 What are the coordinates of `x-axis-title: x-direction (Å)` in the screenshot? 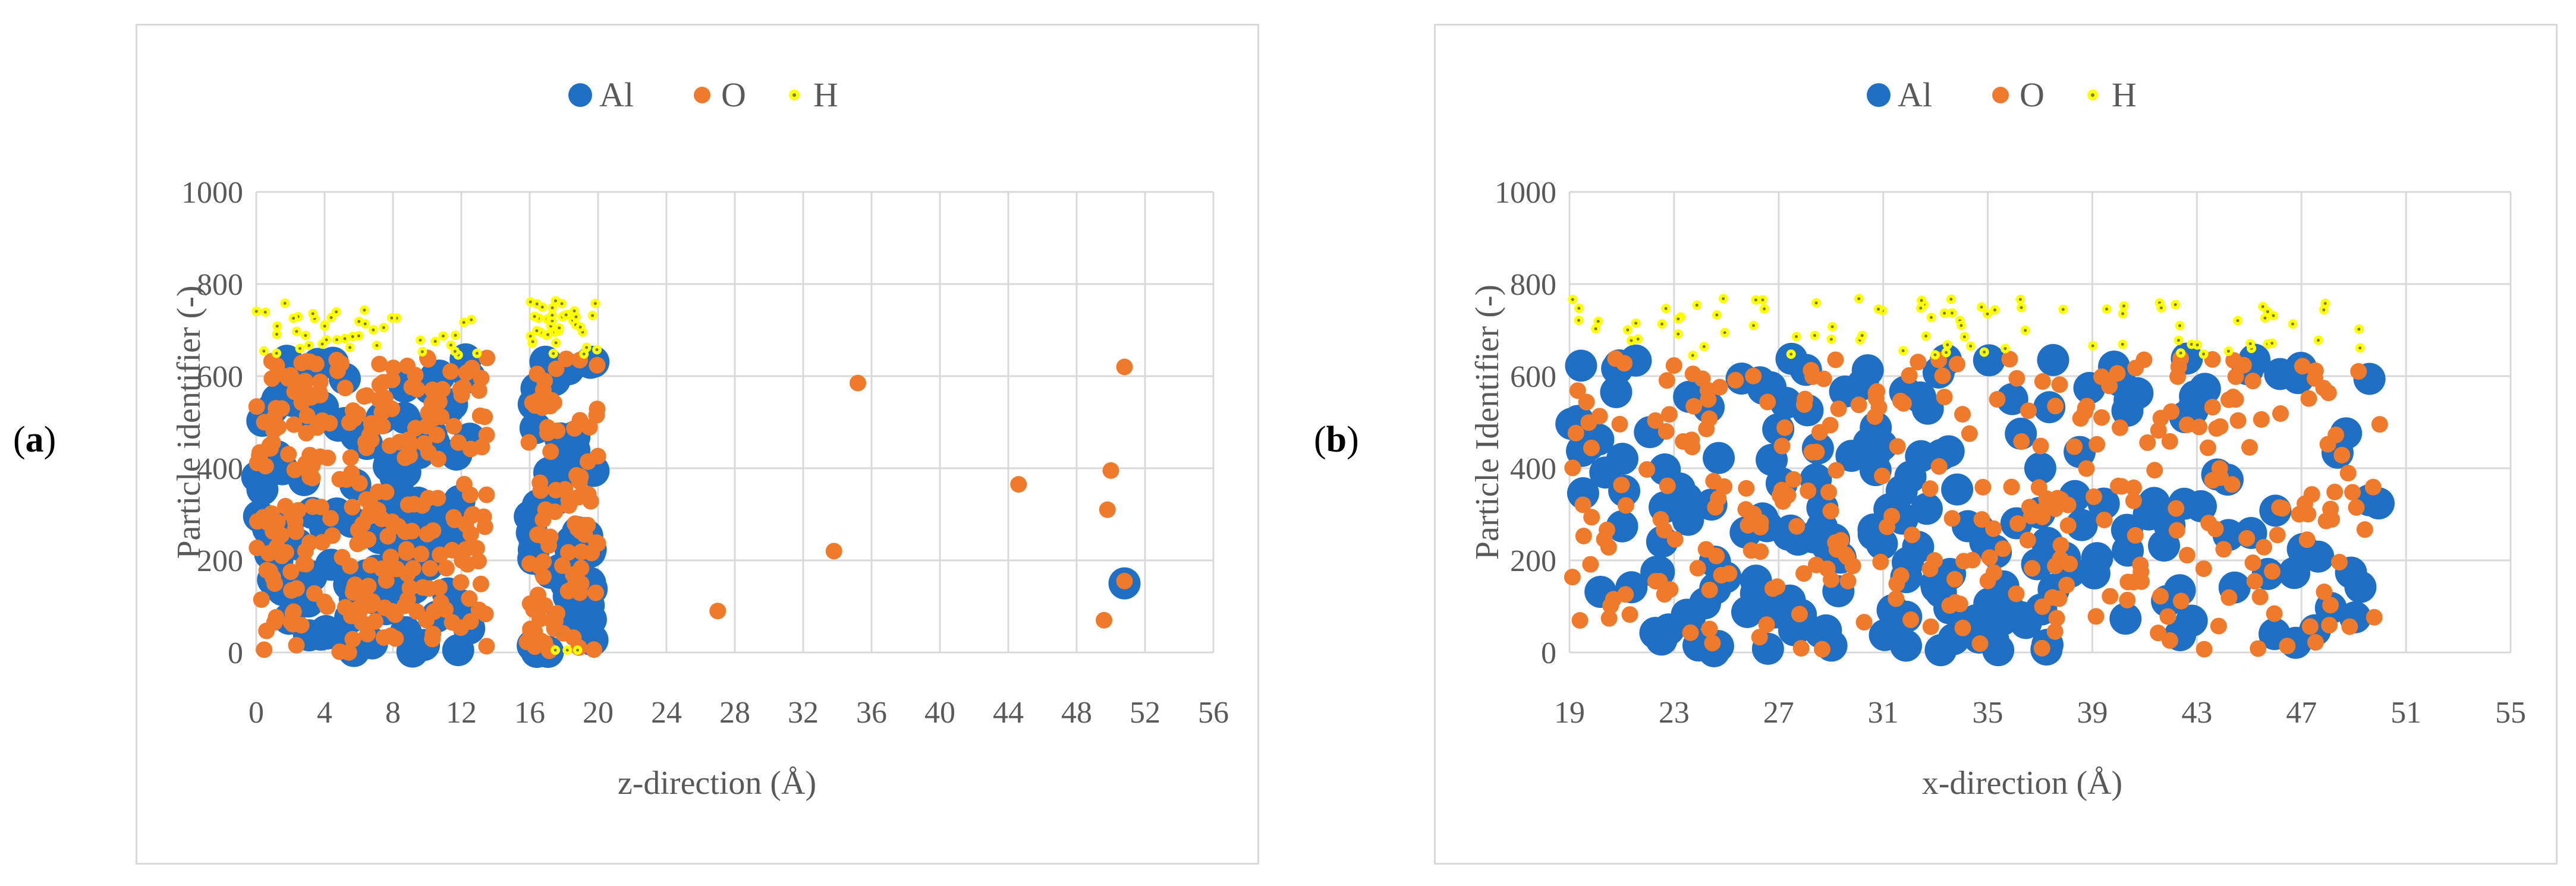 It's located at (2022, 784).